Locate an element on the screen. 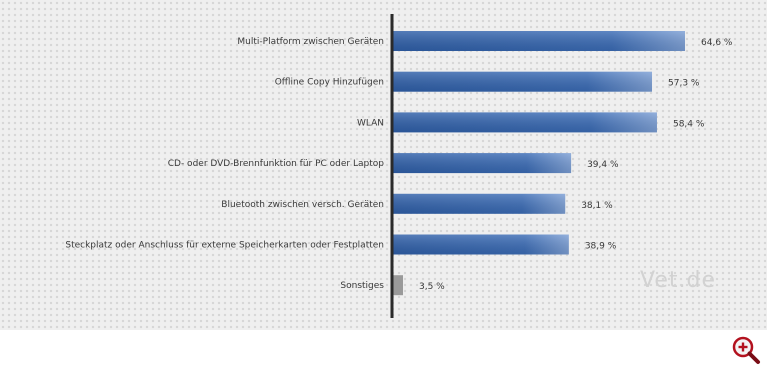  bar-group: Offline Copy Hinzufügen 57,3 % is located at coordinates (487, 81).